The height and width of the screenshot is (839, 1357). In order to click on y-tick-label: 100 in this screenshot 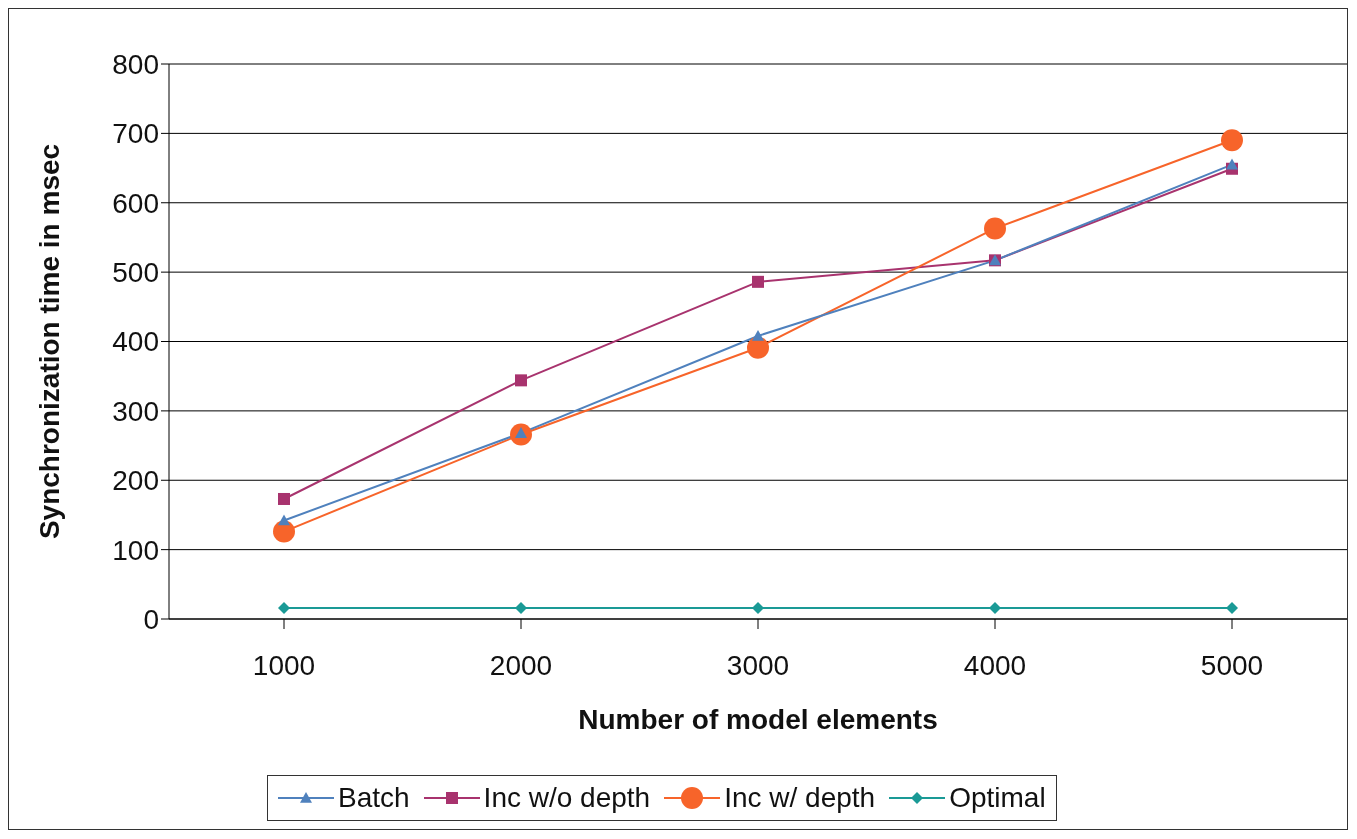, I will do `click(135, 550)`.